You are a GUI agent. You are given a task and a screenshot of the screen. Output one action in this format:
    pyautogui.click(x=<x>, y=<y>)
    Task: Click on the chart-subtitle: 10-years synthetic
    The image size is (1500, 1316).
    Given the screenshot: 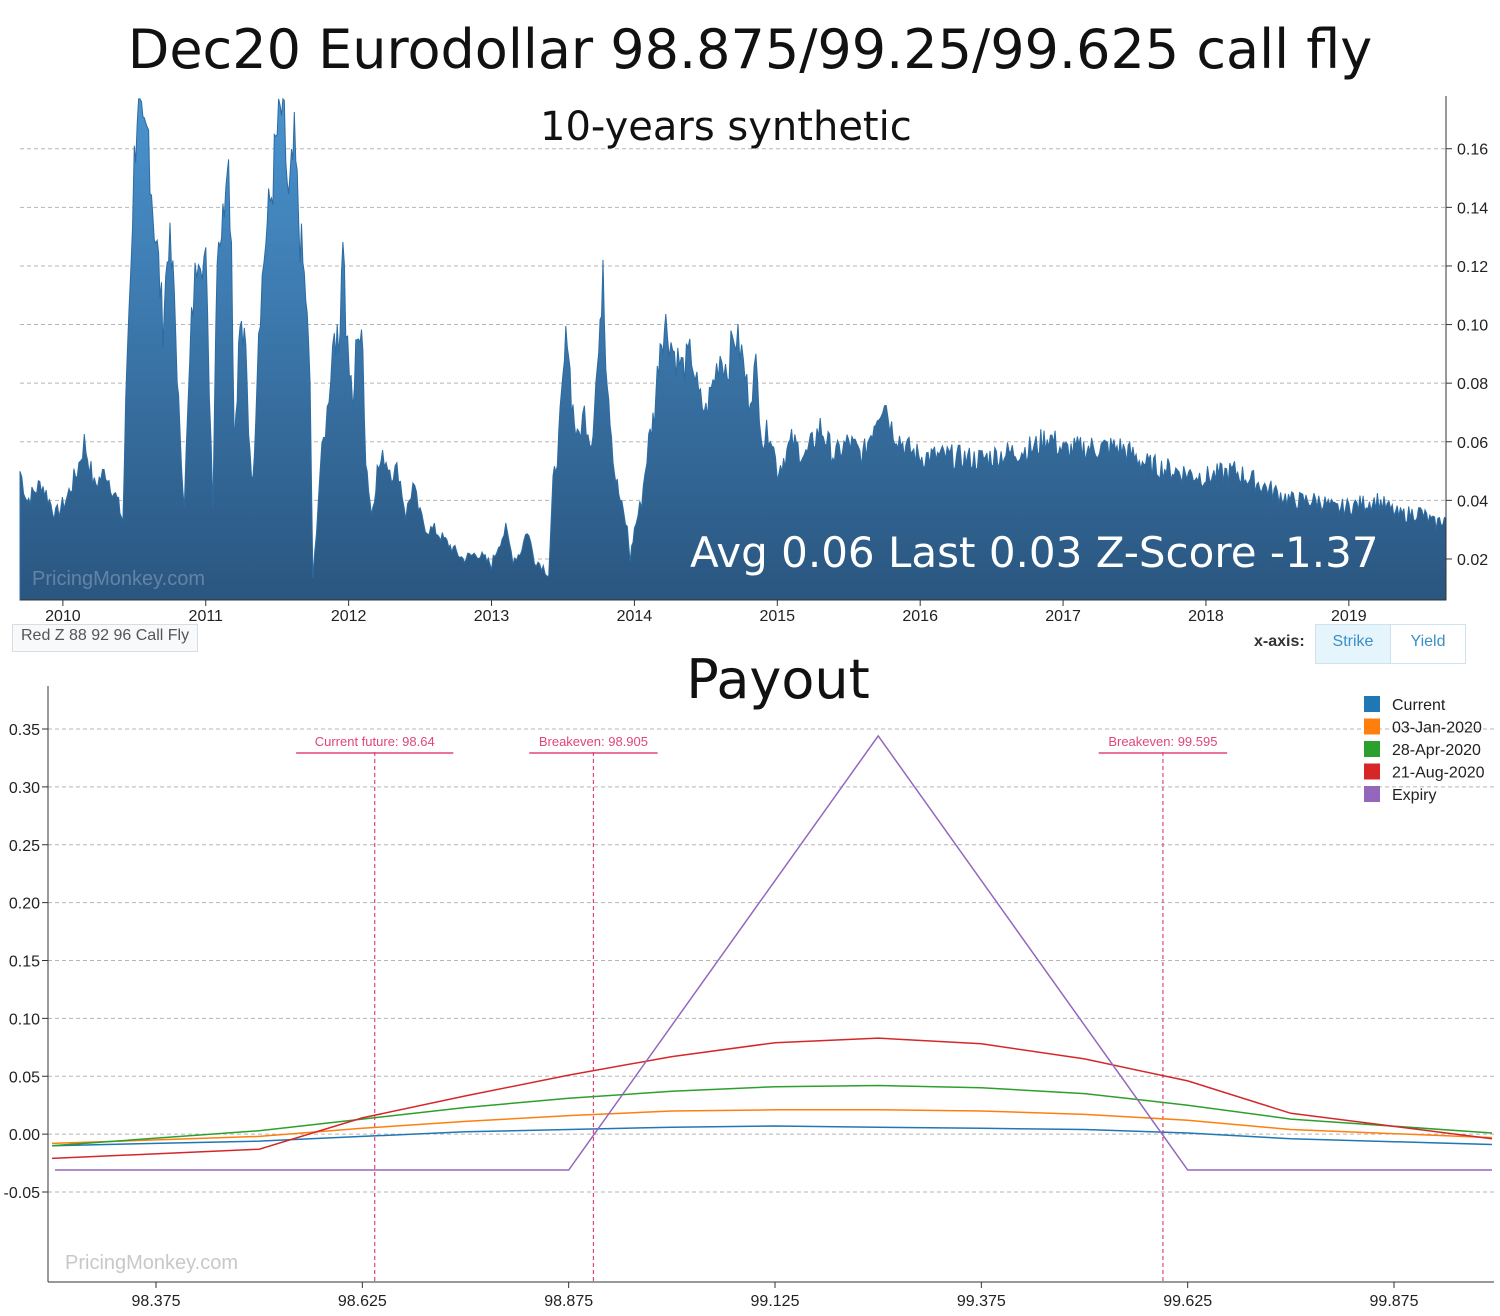 What is the action you would take?
    pyautogui.click(x=726, y=127)
    